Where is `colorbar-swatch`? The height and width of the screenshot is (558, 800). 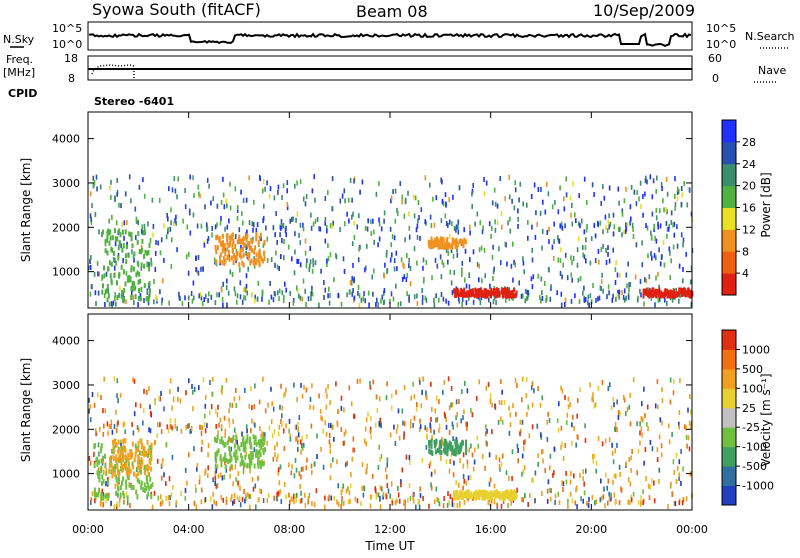 colorbar-swatch is located at coordinates (729, 284).